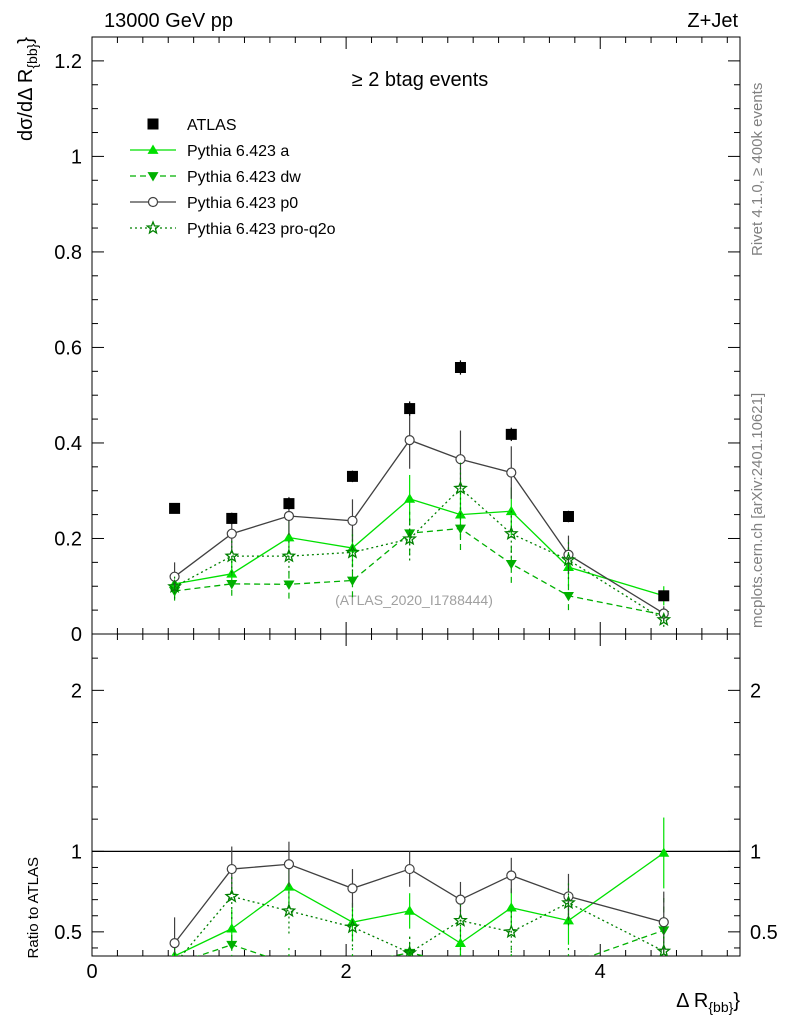 The image size is (786, 1024). What do you see at coordinates (757, 510) in the screenshot?
I see `mcplots-label: mcplots.cern.ch [arXiv:2401.10621]` at bounding box center [757, 510].